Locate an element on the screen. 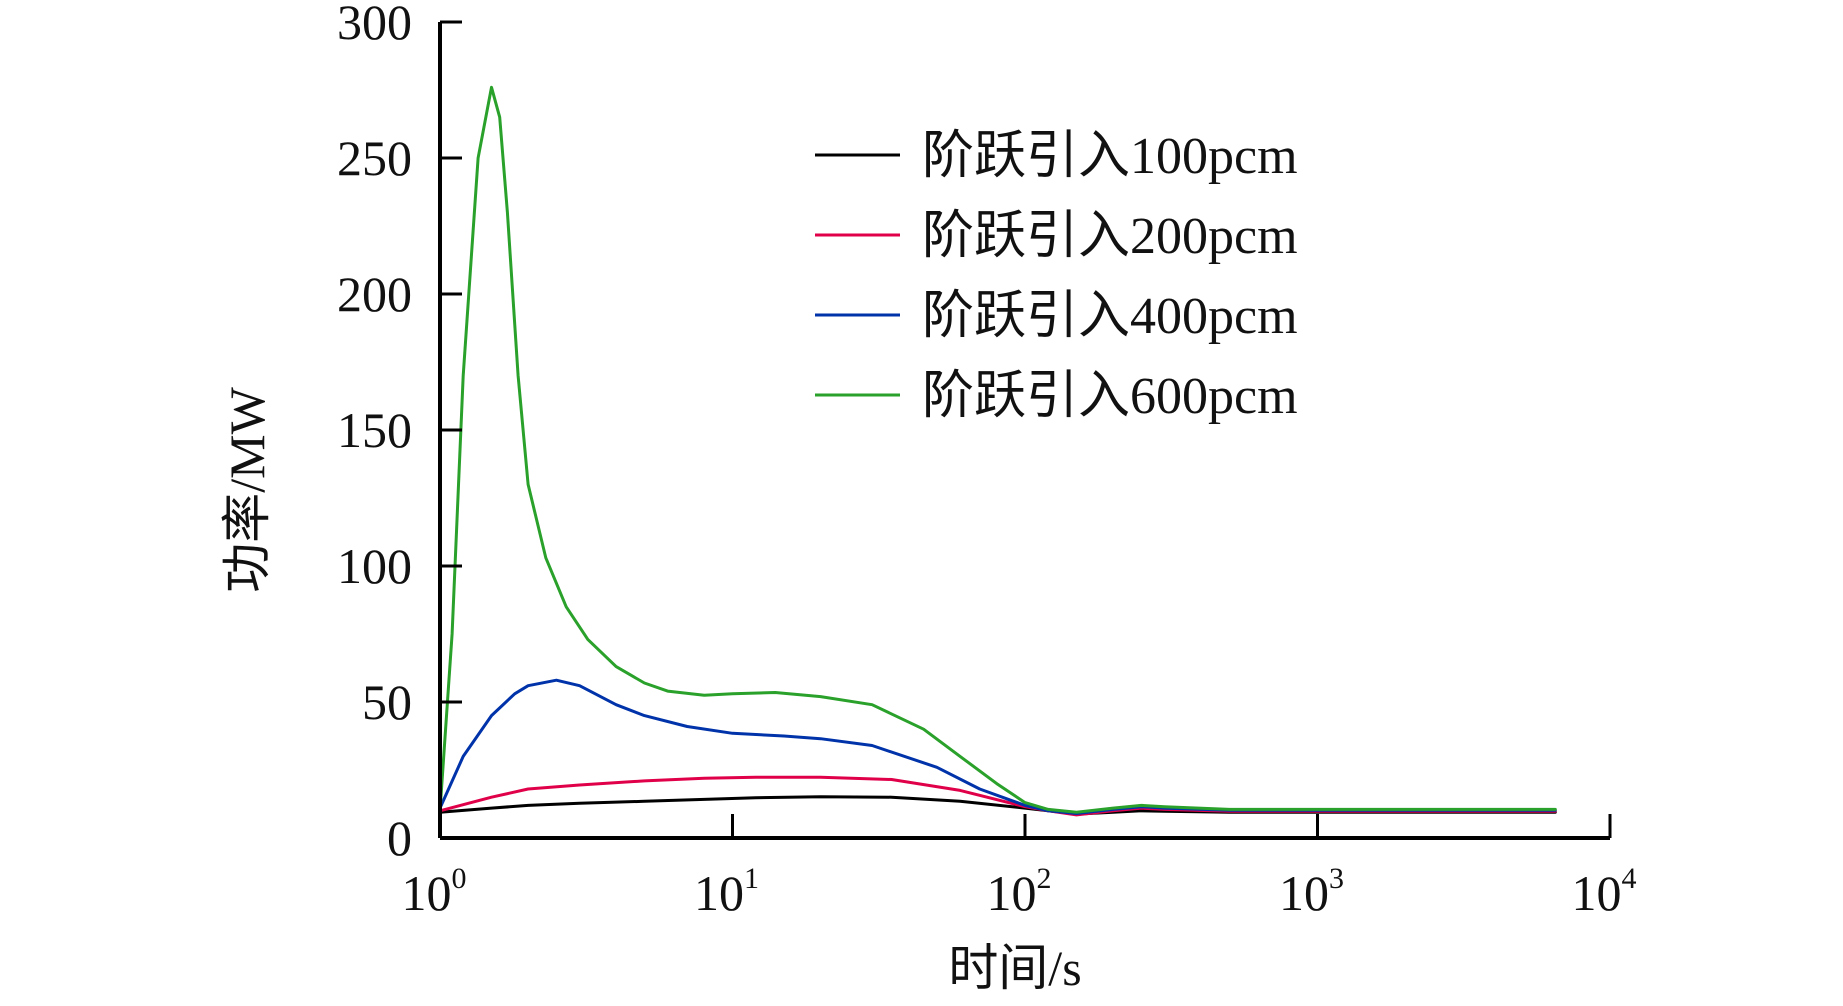 The width and height of the screenshot is (1843, 1006). x-tick-label: 10⁰ is located at coordinates (434, 891).